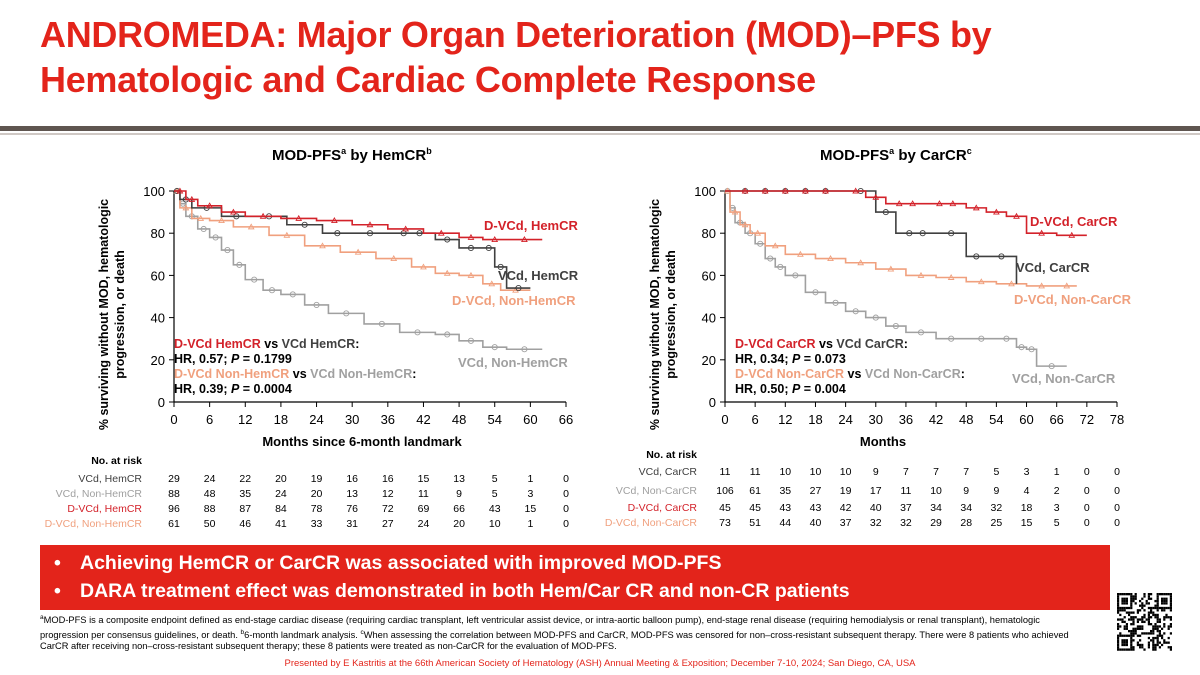  What do you see at coordinates (566, 419) in the screenshot?
I see `x-tick-label: 66` at bounding box center [566, 419].